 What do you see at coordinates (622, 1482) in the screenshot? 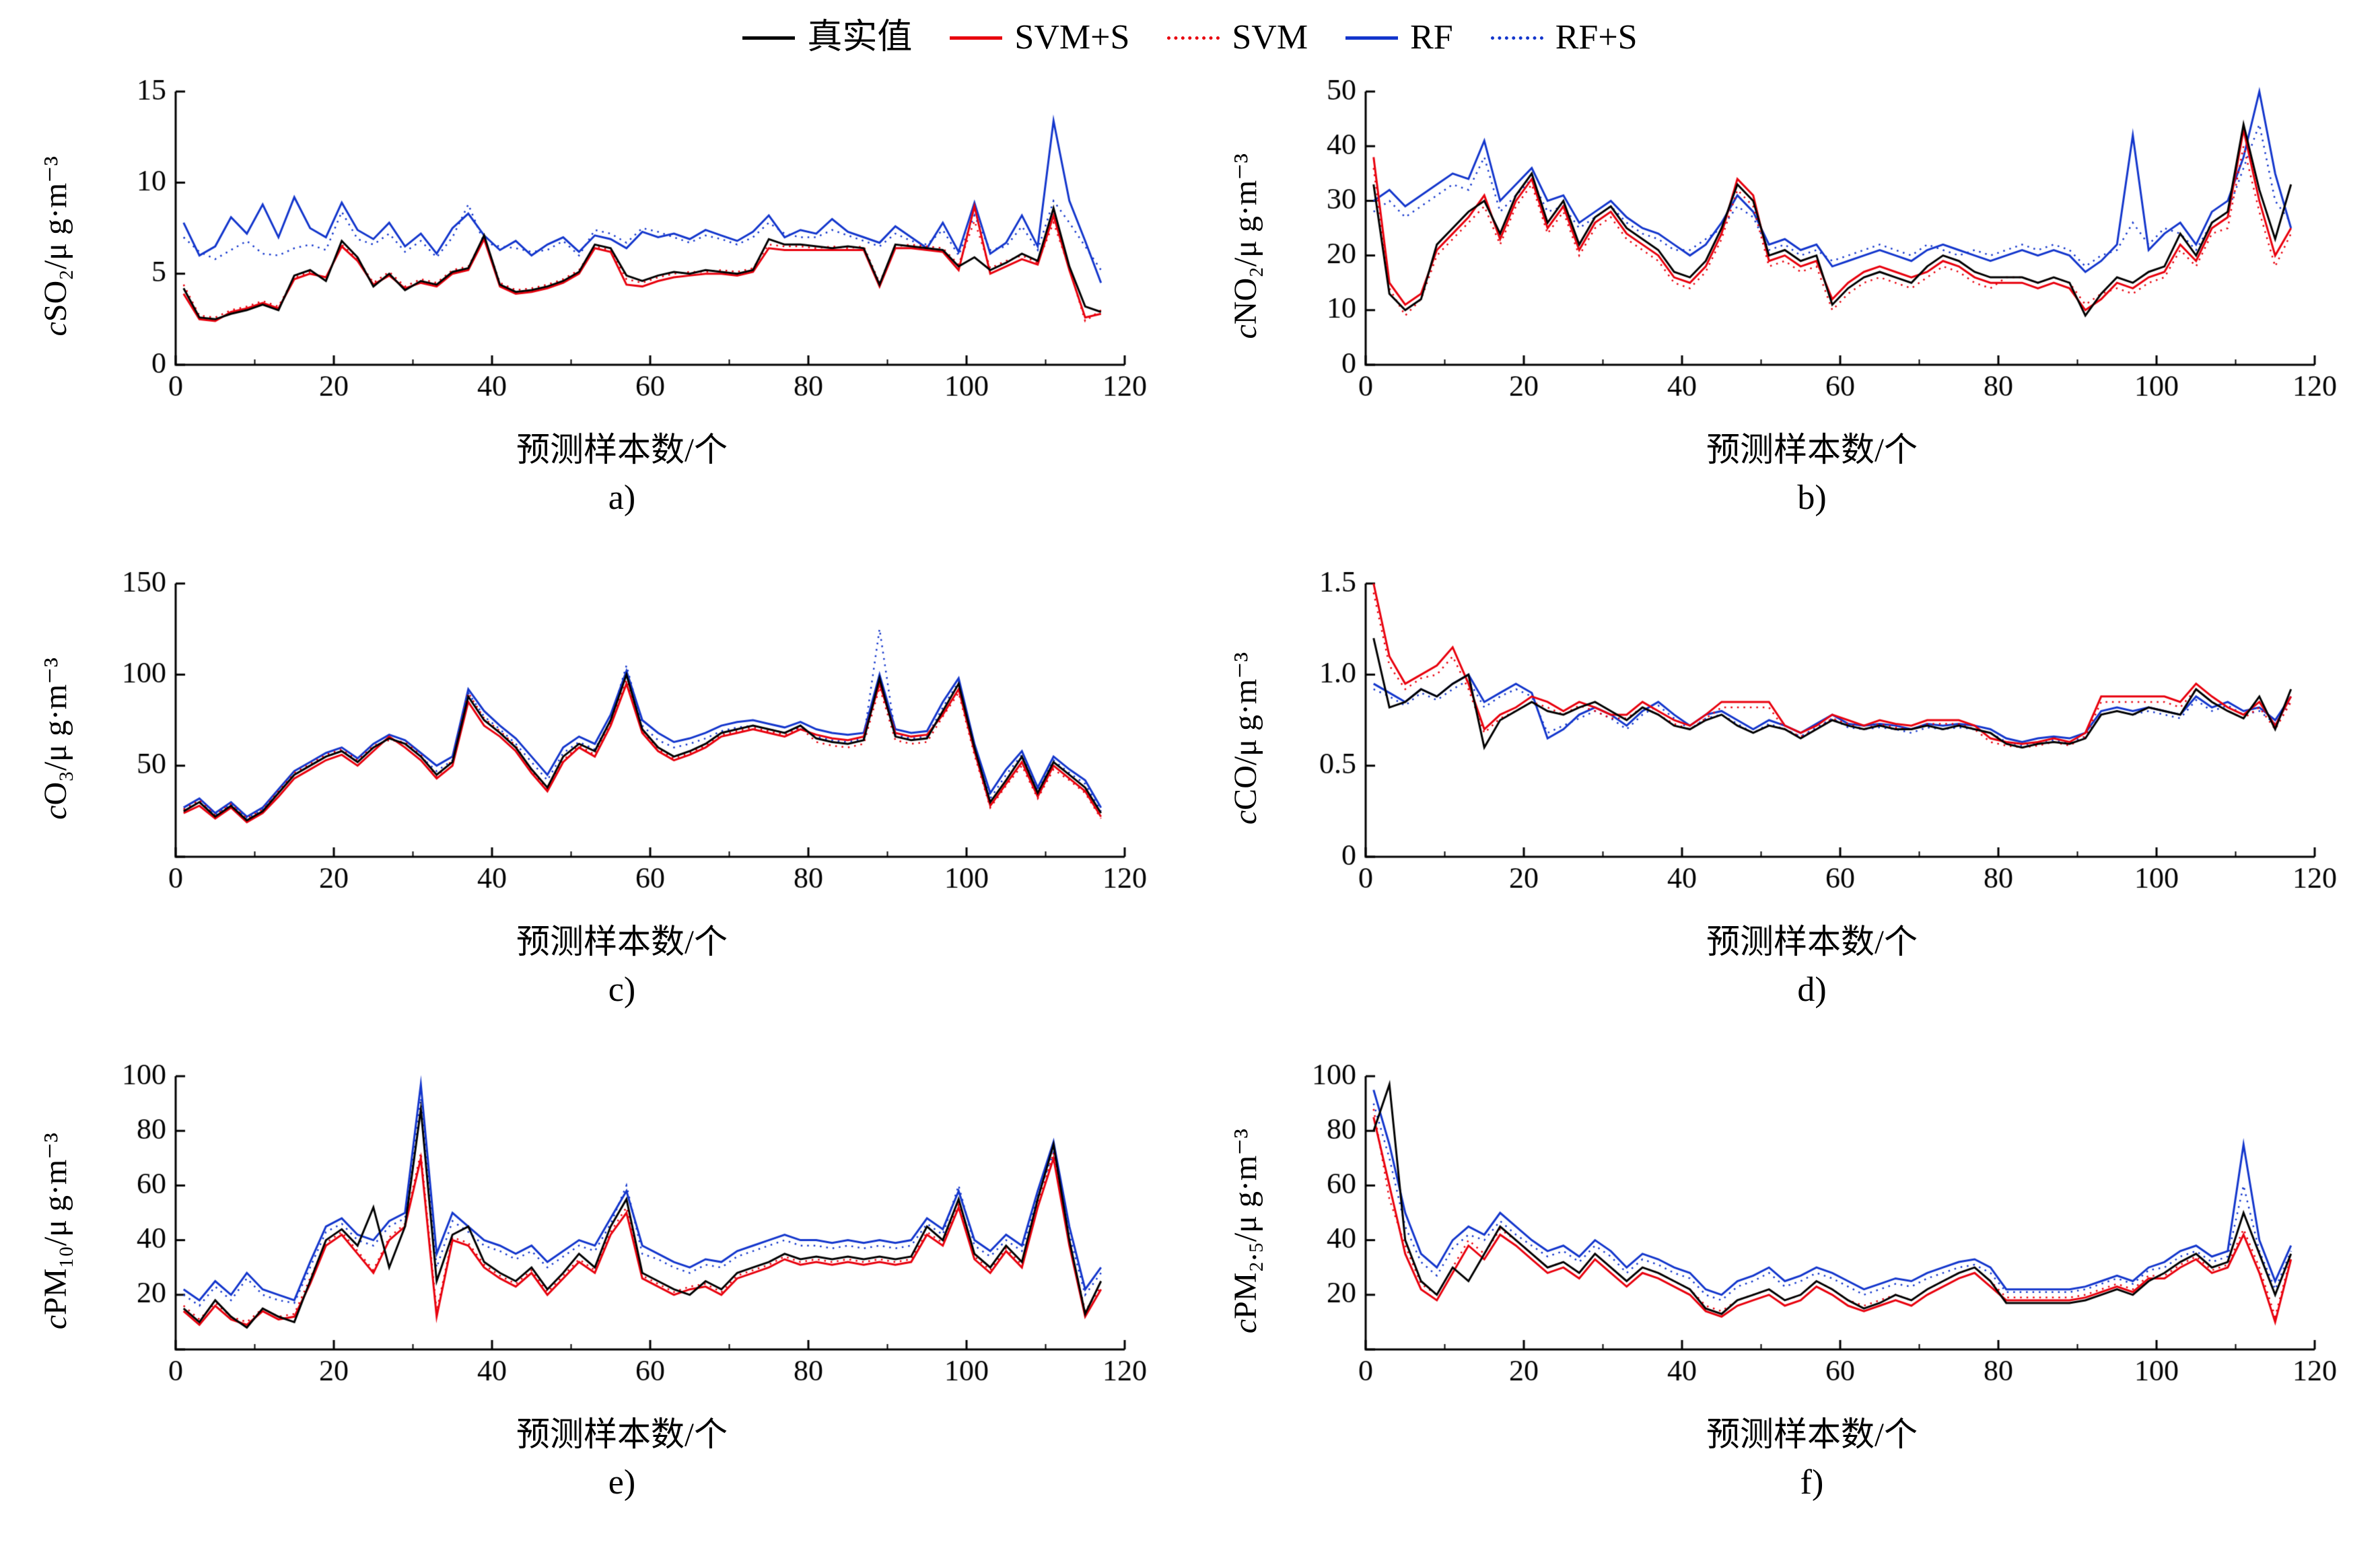
I see `panel-letter-e: e)` at bounding box center [622, 1482].